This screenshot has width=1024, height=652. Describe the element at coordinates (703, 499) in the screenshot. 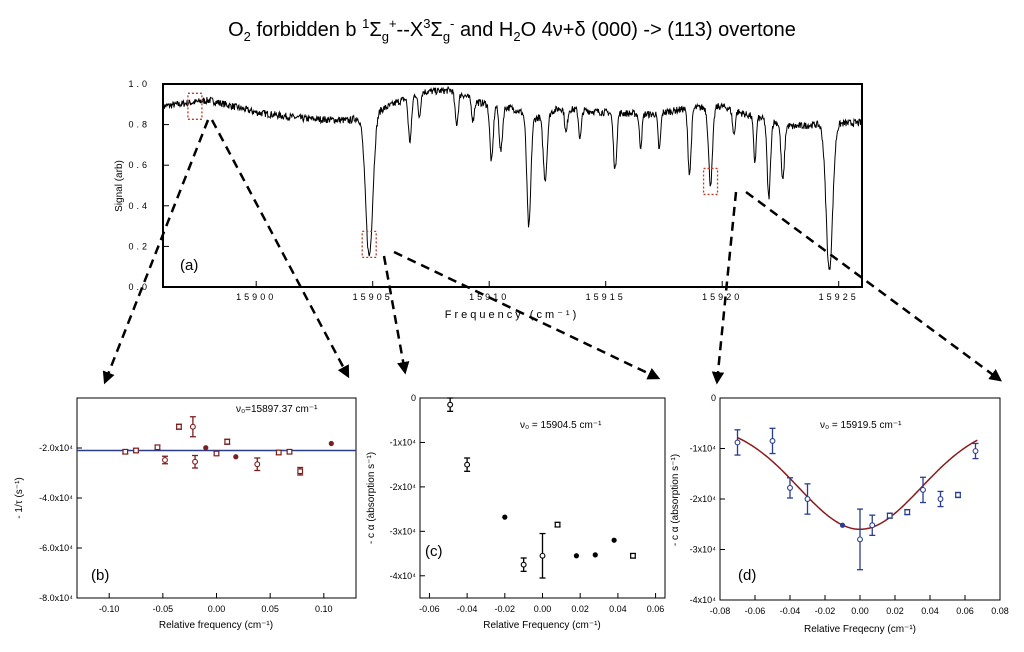

I see `panel-d-ytick-label: -2x10⁴` at that location.